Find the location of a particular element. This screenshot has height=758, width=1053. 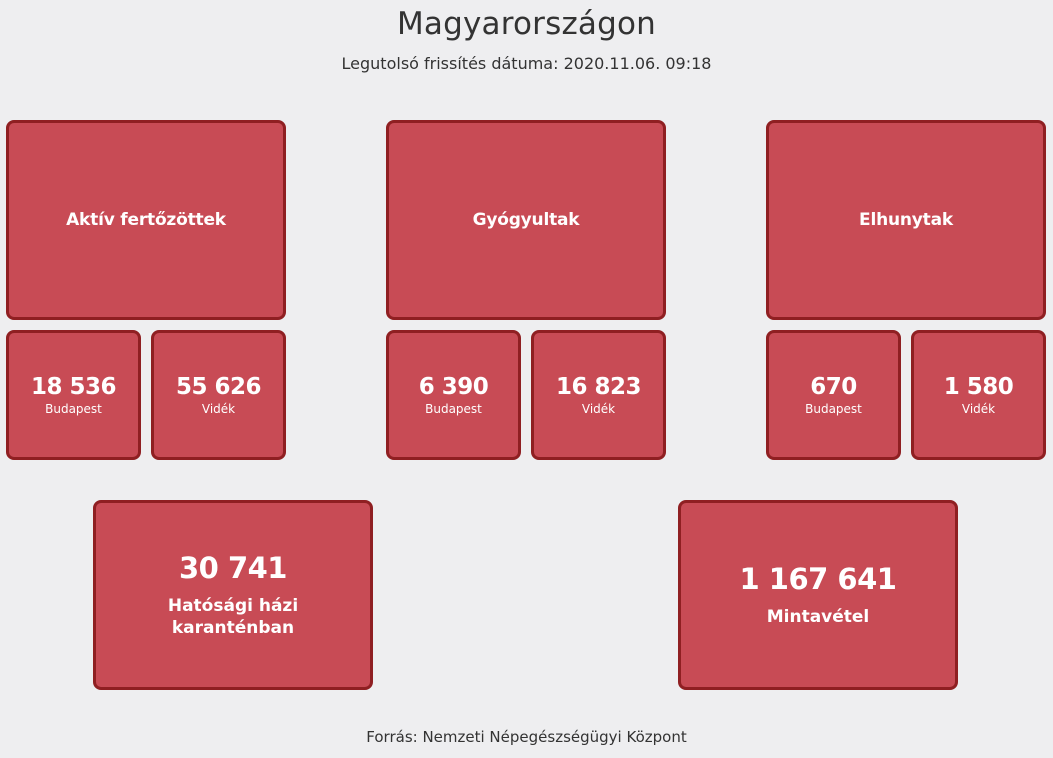

recovered-countryside-card: 16 823 Vidék is located at coordinates (598, 395).